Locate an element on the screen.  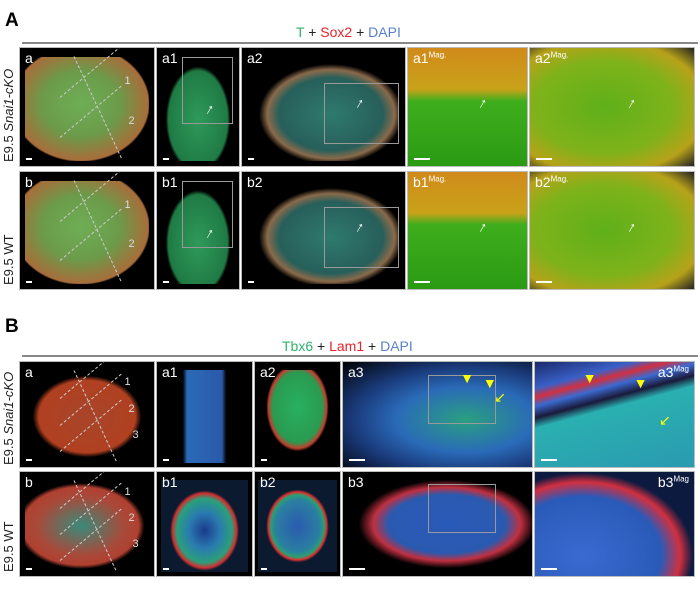
image-panel-a13: b1Mag. ↑ is located at coordinates (467, 230).